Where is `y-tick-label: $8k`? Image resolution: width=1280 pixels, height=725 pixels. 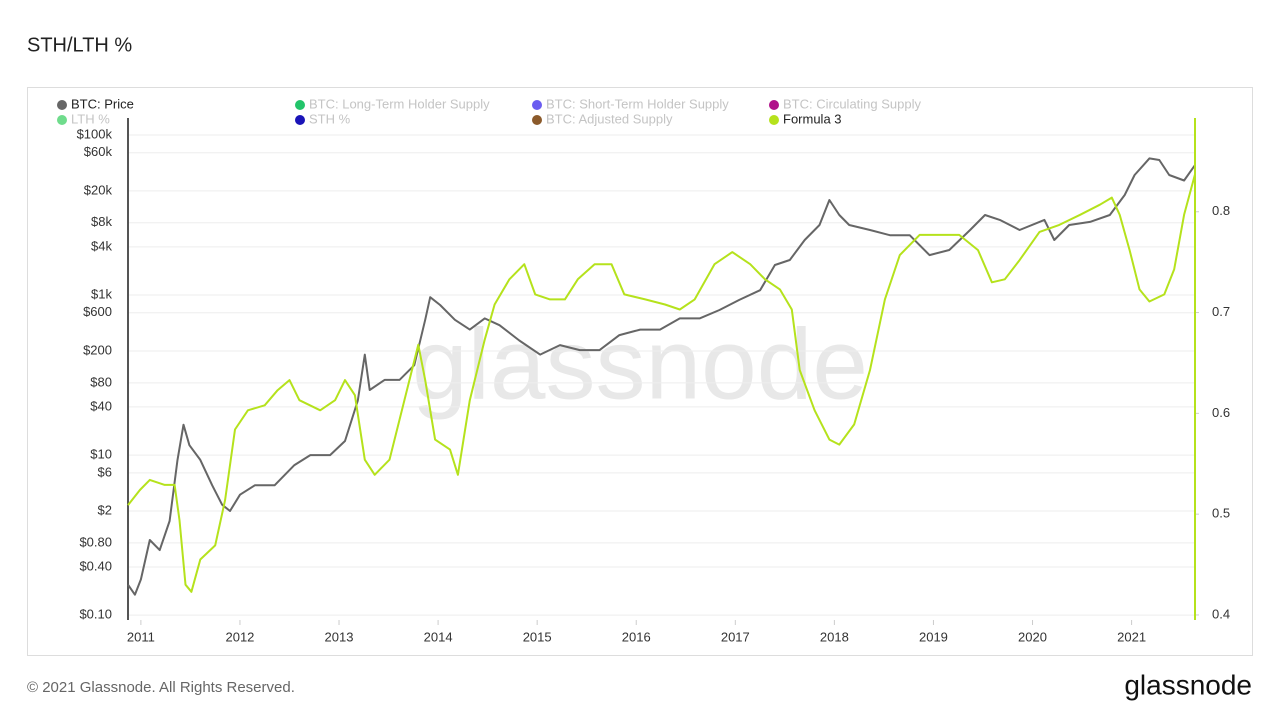
y-tick-label: $8k is located at coordinates (101, 221).